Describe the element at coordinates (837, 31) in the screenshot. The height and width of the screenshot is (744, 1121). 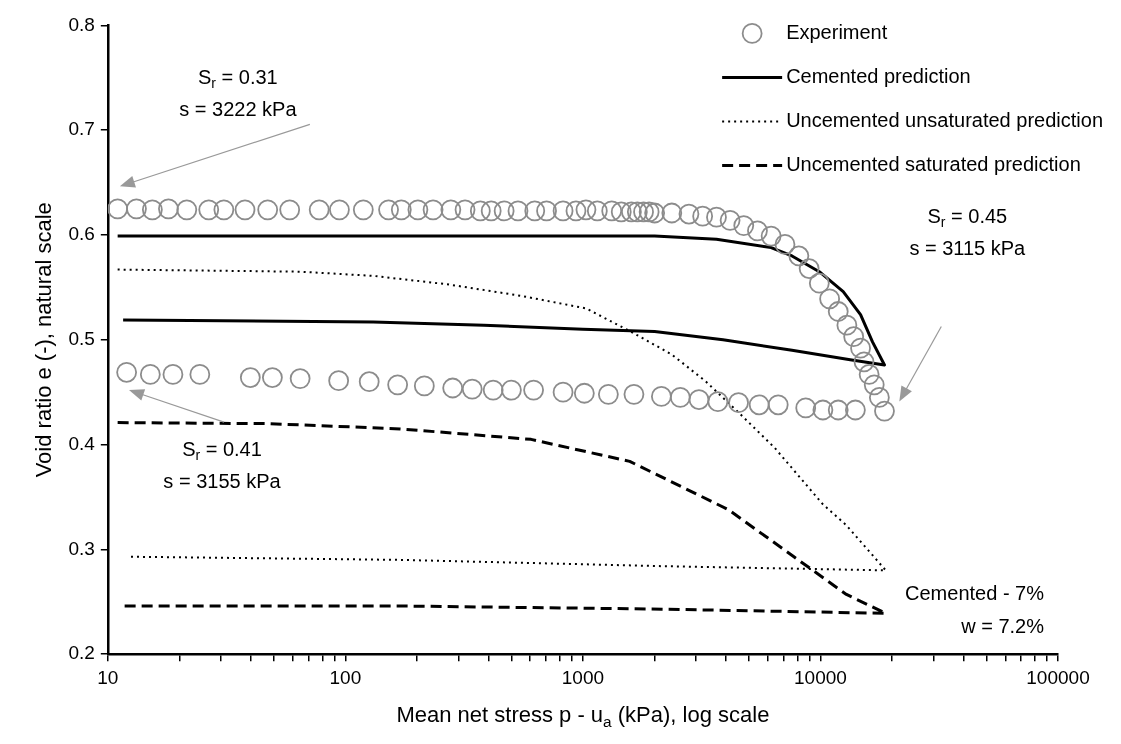
I see `legend-label: Experiment` at that location.